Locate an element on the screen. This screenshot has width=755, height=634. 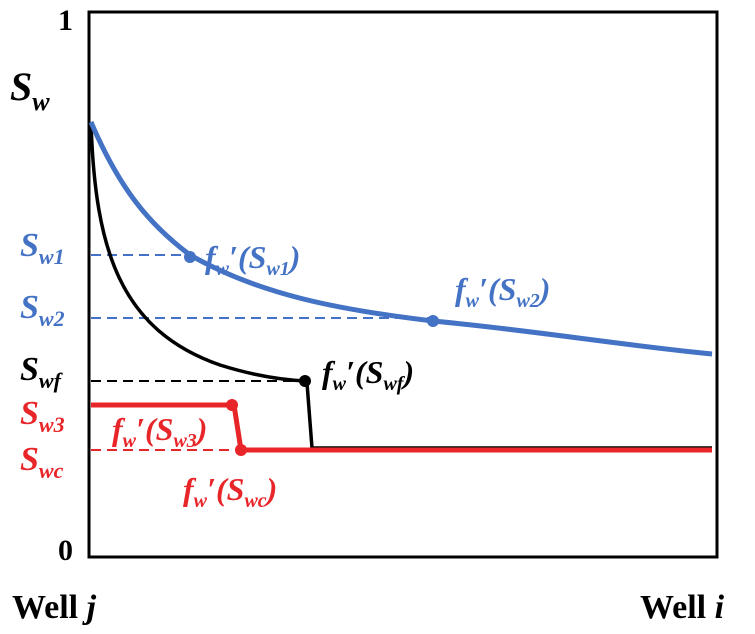
marker-sw3 is located at coordinates (232, 405).